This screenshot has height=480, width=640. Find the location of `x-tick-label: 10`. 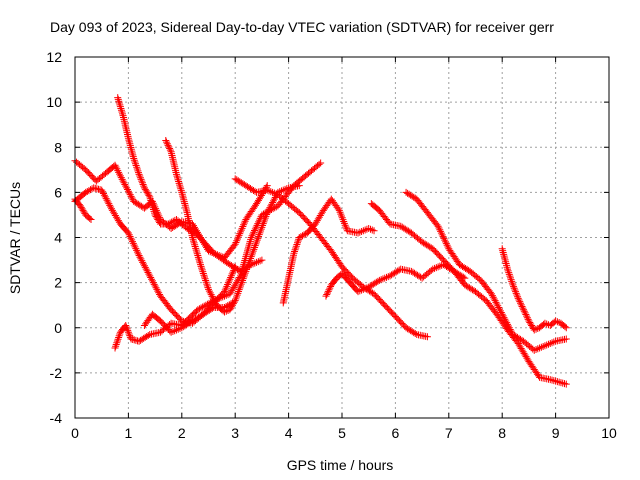

x-tick-label: 10 is located at coordinates (609, 433).